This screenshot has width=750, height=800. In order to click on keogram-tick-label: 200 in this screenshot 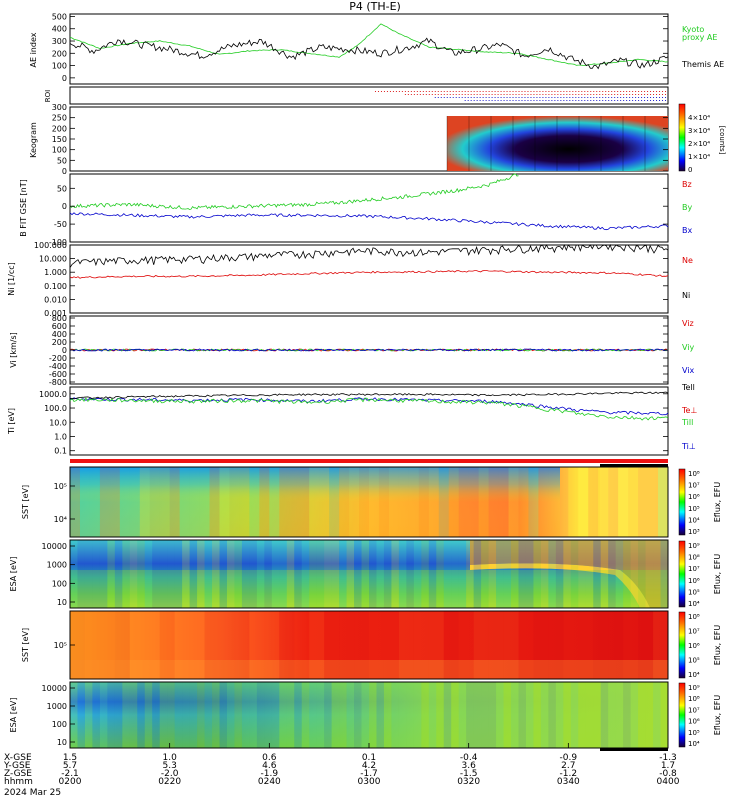, I will do `click(59, 128)`.